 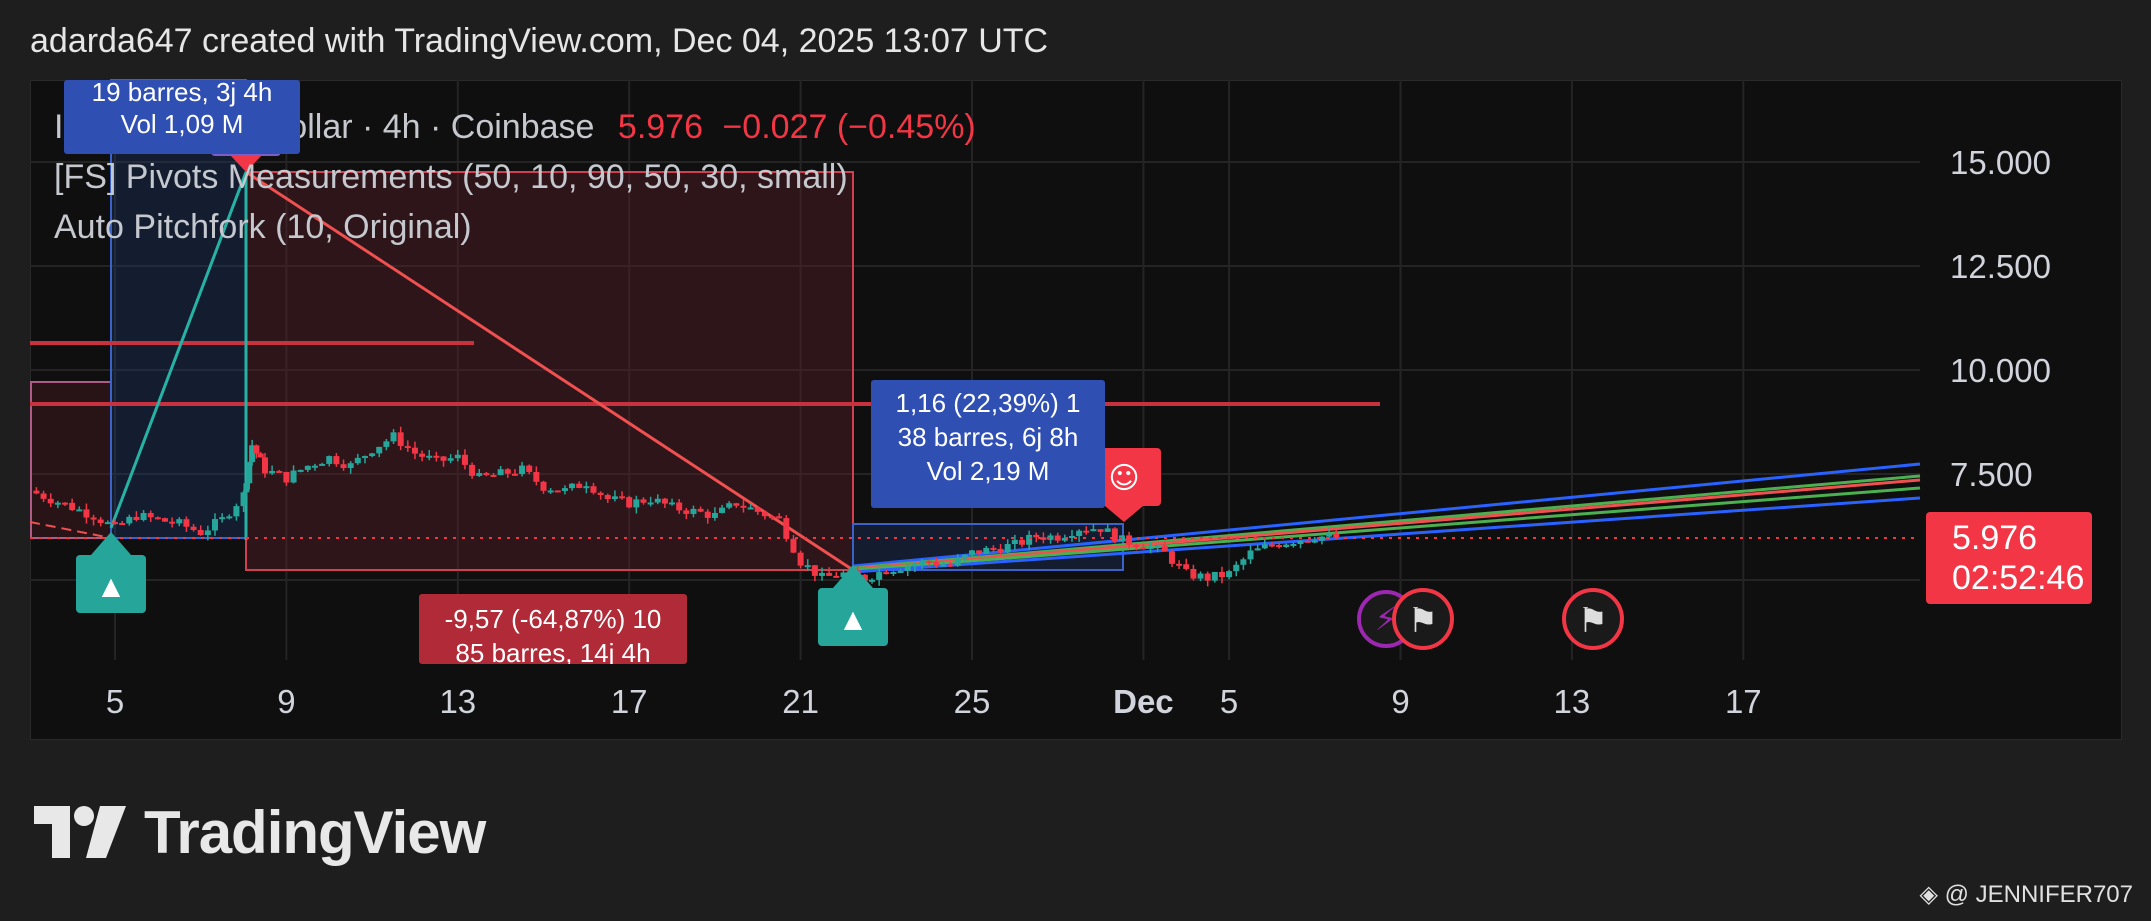 What do you see at coordinates (549, 371) in the screenshot?
I see `downtrend-line` at bounding box center [549, 371].